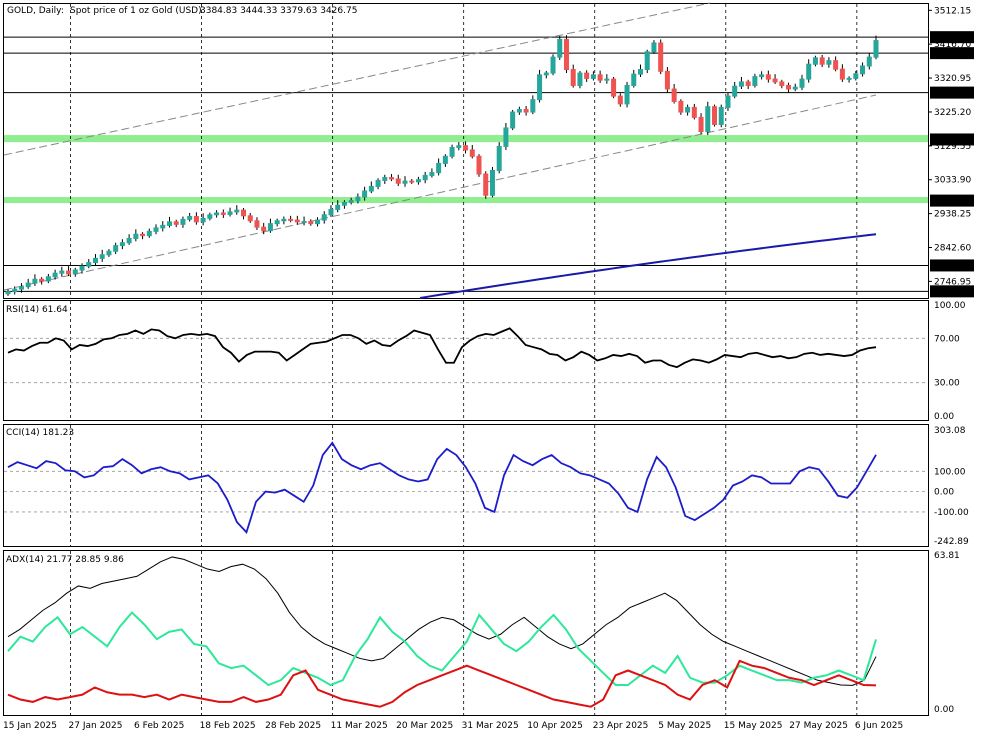  I want to click on x-tick-label: 6 Feb 2025, so click(159, 726).